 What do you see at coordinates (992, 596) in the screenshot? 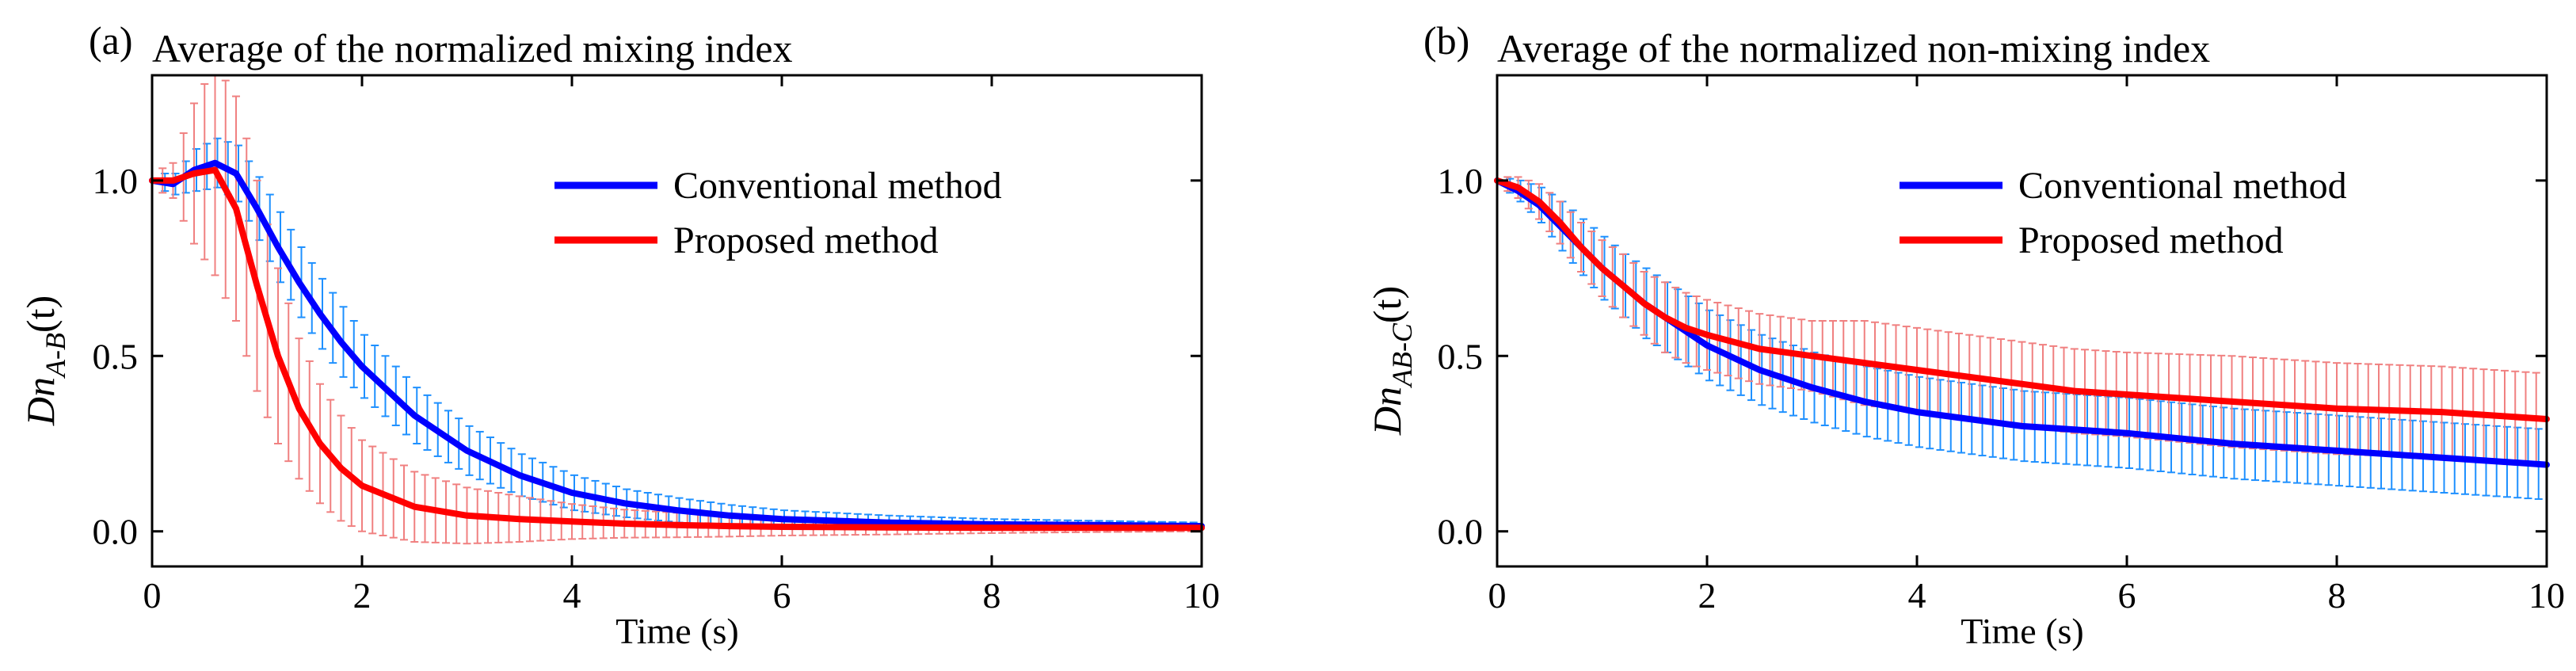
I see `panel-a-xtick-label: 8` at bounding box center [992, 596].